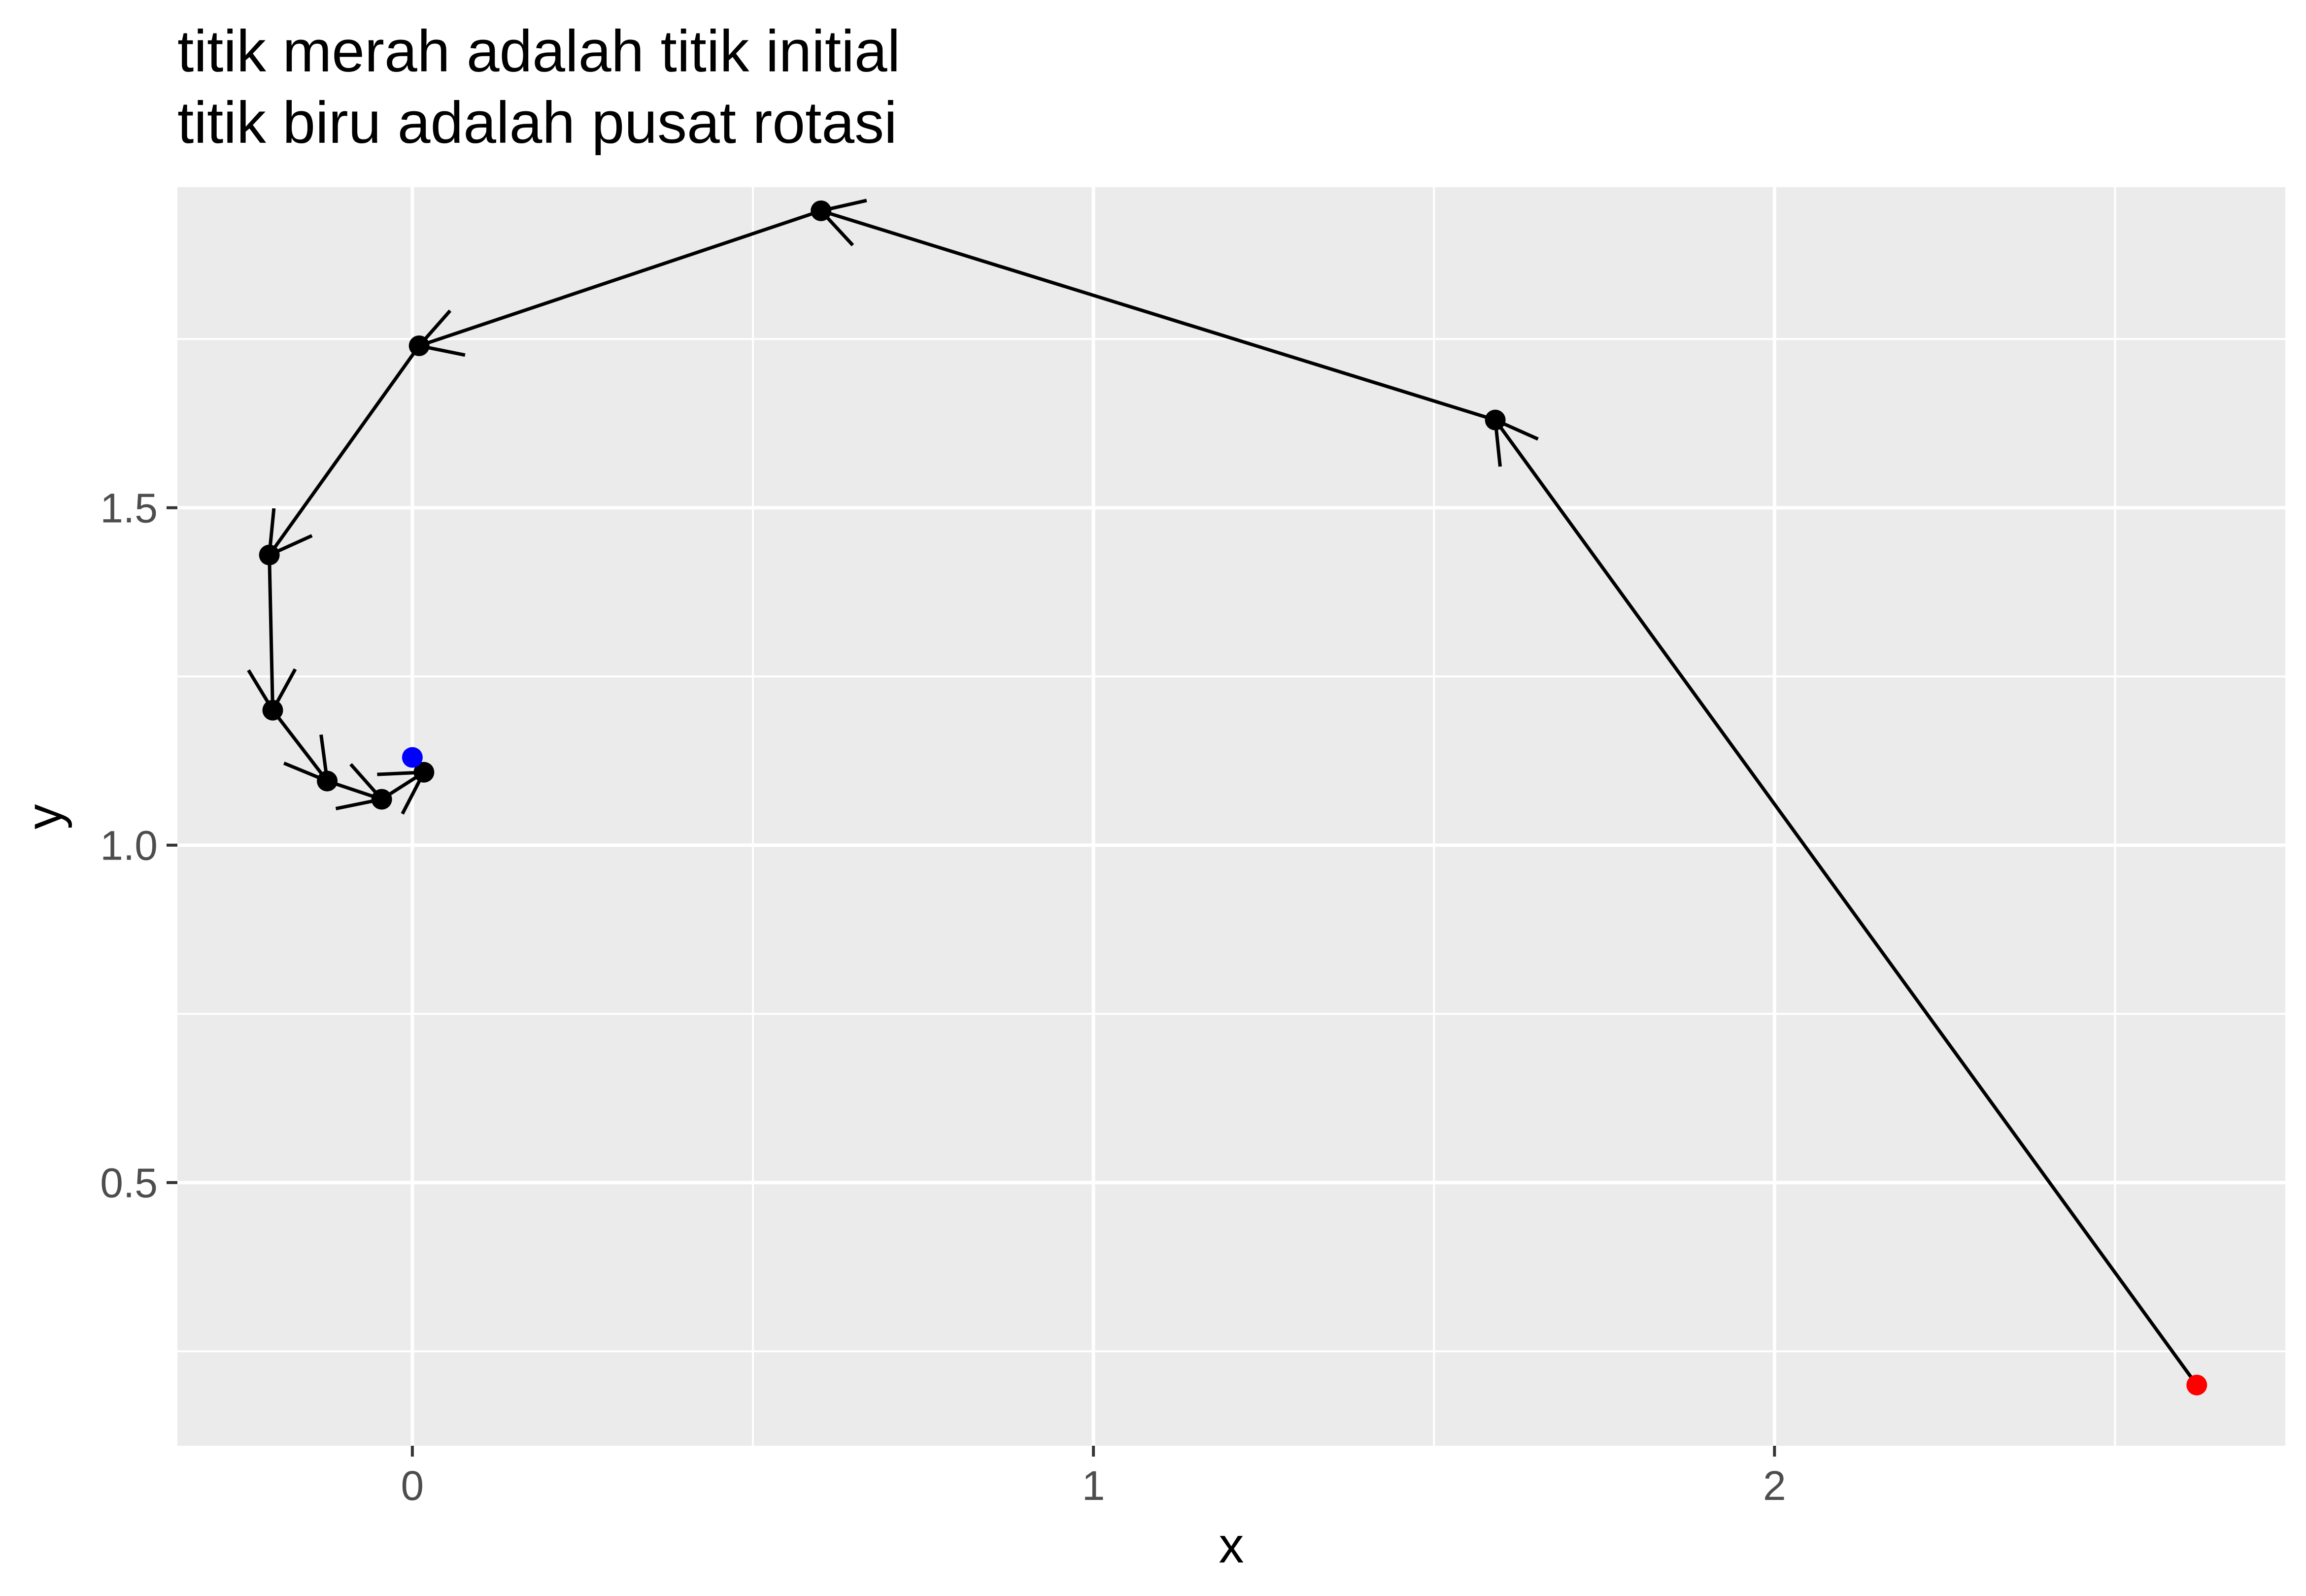 The height and width of the screenshot is (1596, 2306). What do you see at coordinates (2196, 1385) in the screenshot?
I see `initial-point` at bounding box center [2196, 1385].